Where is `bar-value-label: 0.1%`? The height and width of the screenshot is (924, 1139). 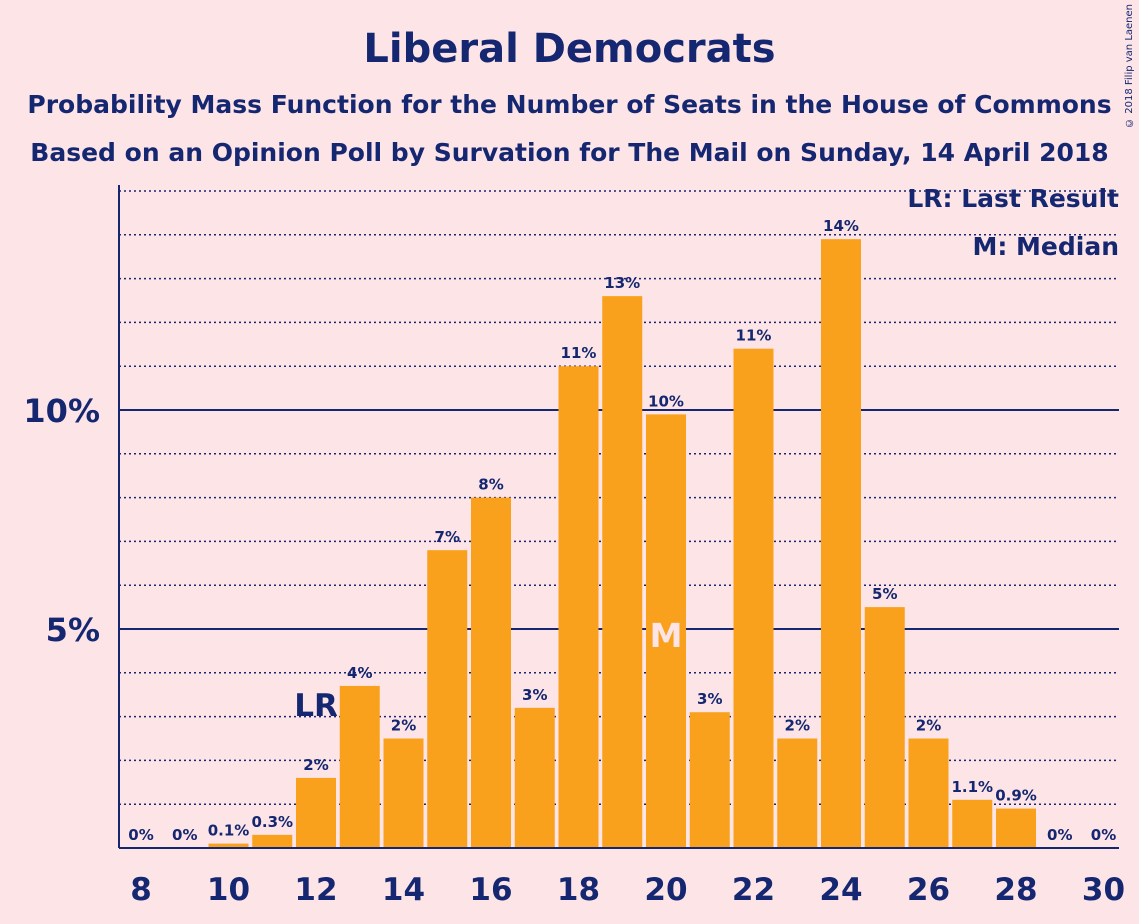 bar-value-label: 0.1% is located at coordinates (229, 831).